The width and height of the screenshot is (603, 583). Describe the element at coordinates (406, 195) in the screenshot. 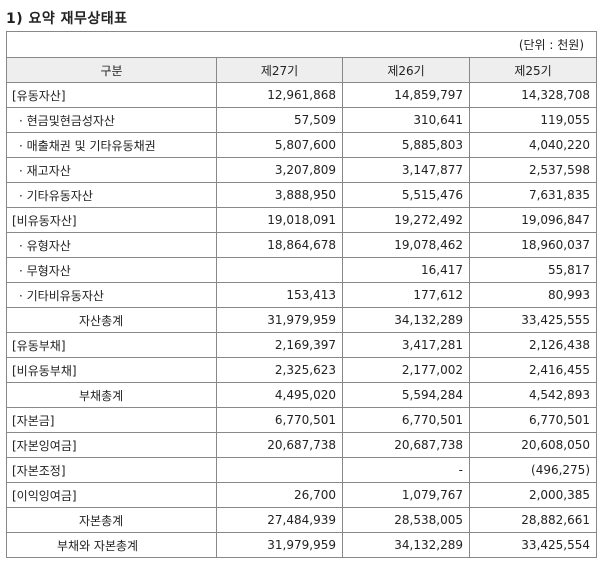

I see `value-cell: 5,515,476` at that location.